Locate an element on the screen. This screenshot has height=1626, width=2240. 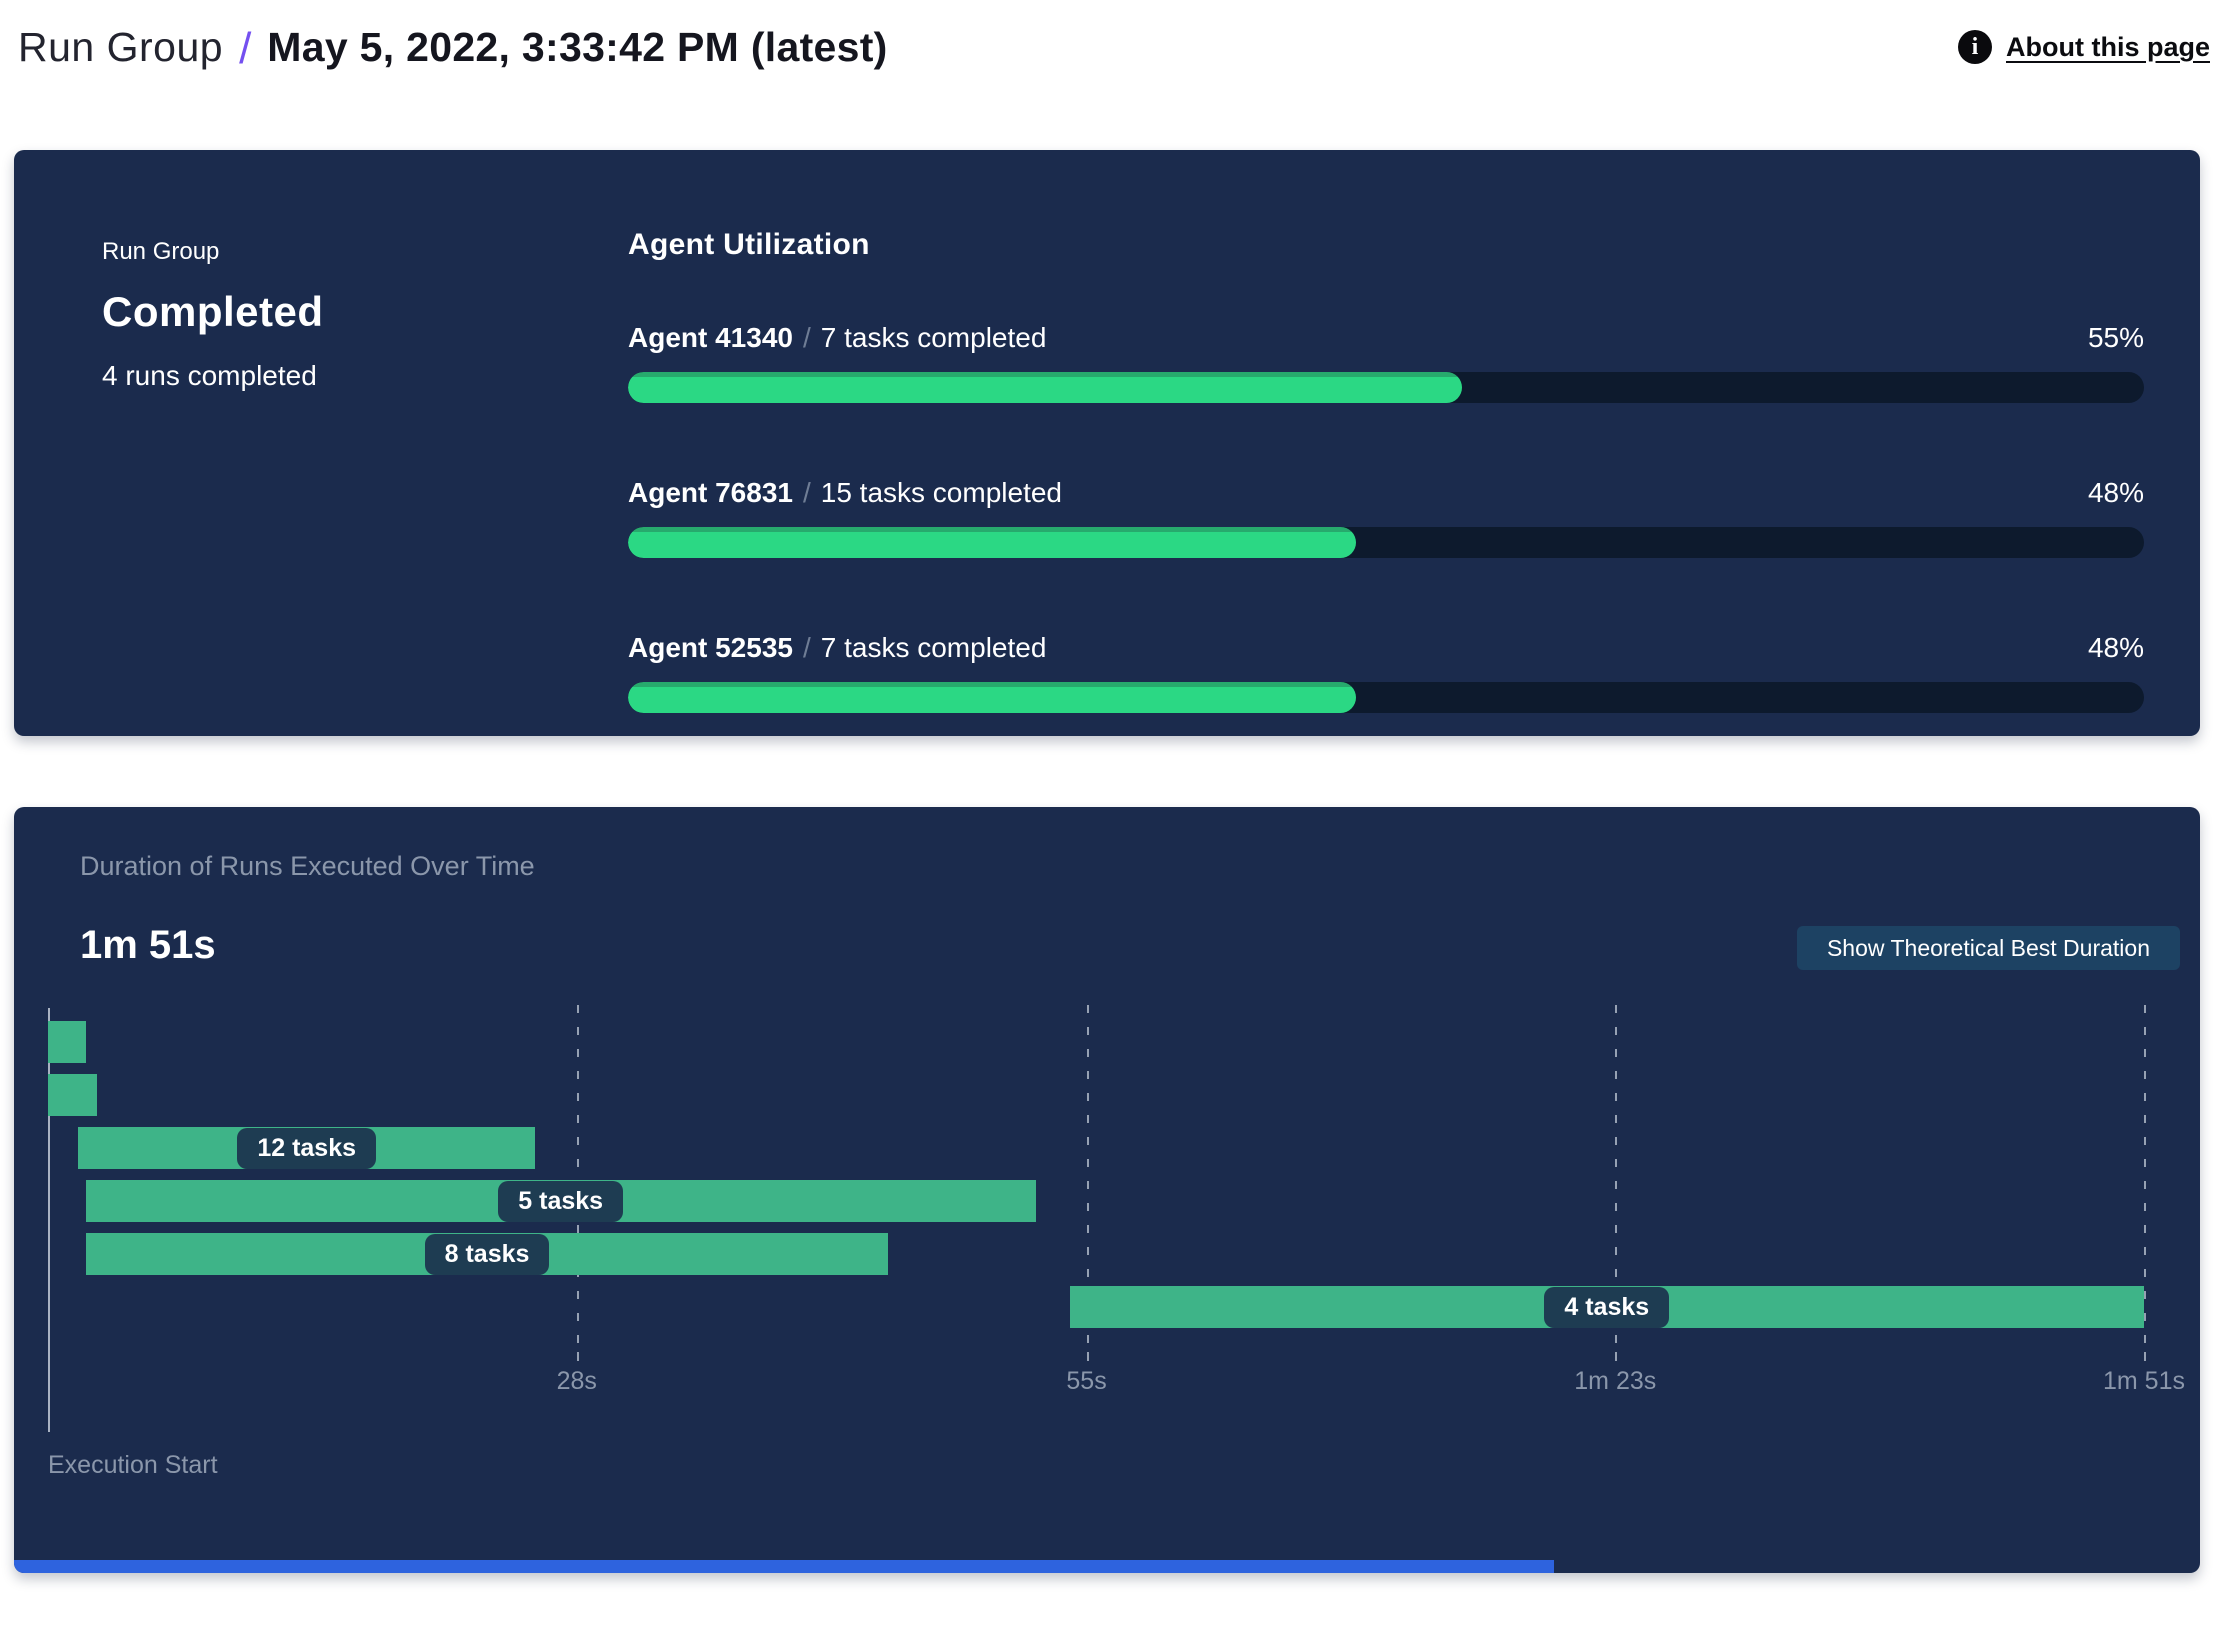
run-status: Completed is located at coordinates (213, 311).